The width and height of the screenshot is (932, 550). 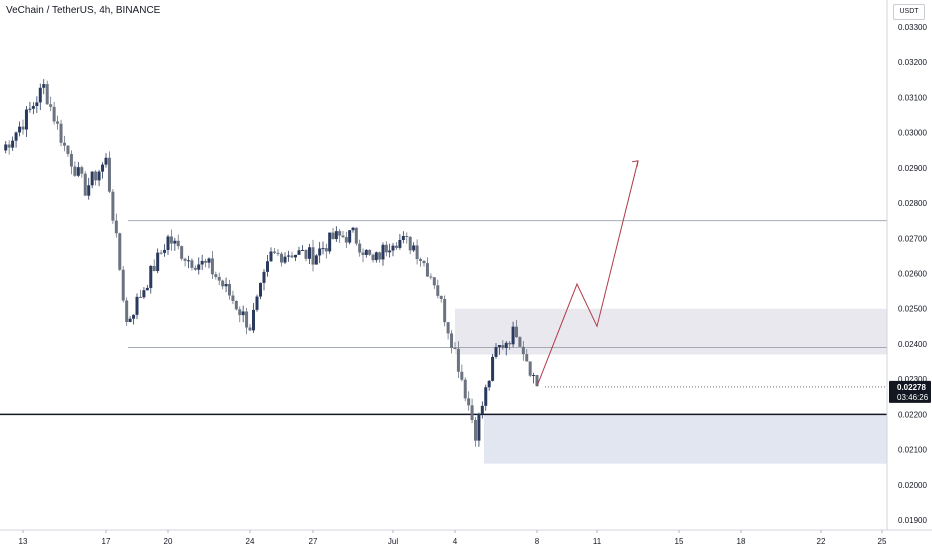 I want to click on projection-layer, so click(x=587, y=273).